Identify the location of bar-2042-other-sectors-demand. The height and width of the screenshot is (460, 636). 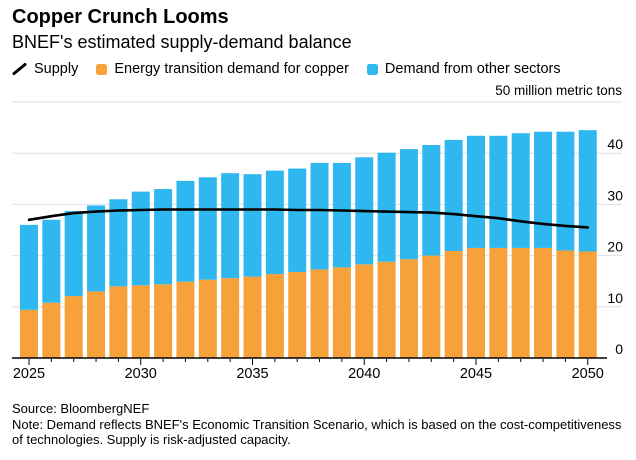
(408, 204).